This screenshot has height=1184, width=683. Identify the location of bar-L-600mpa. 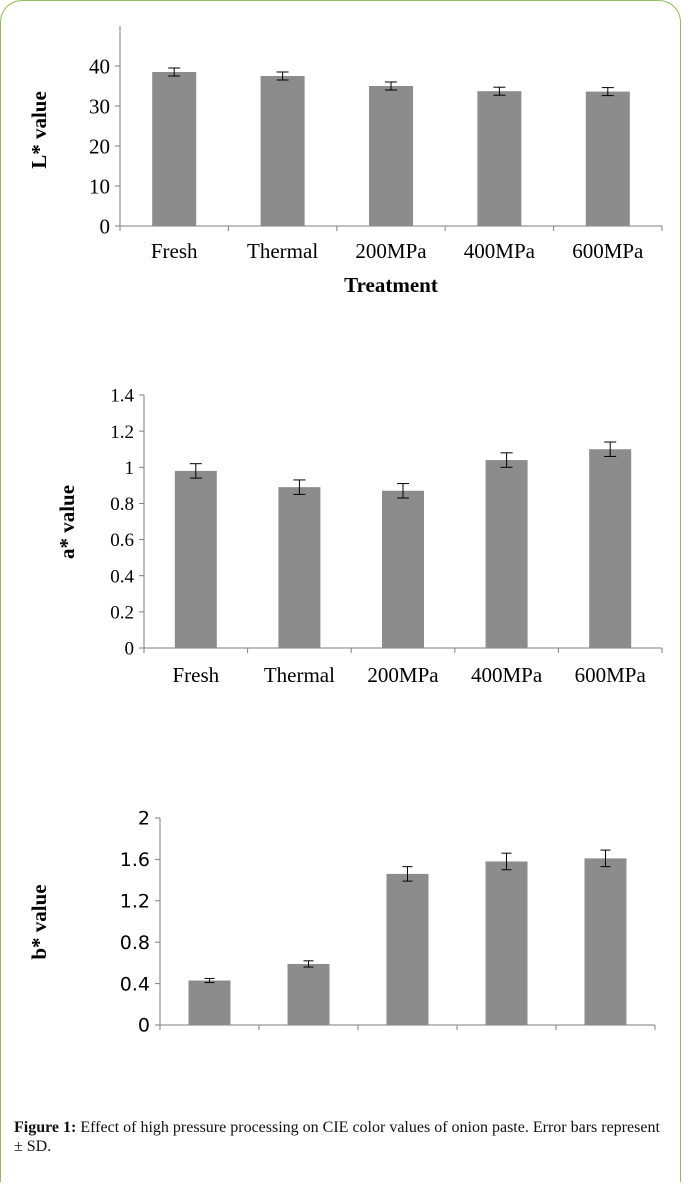
(607, 158).